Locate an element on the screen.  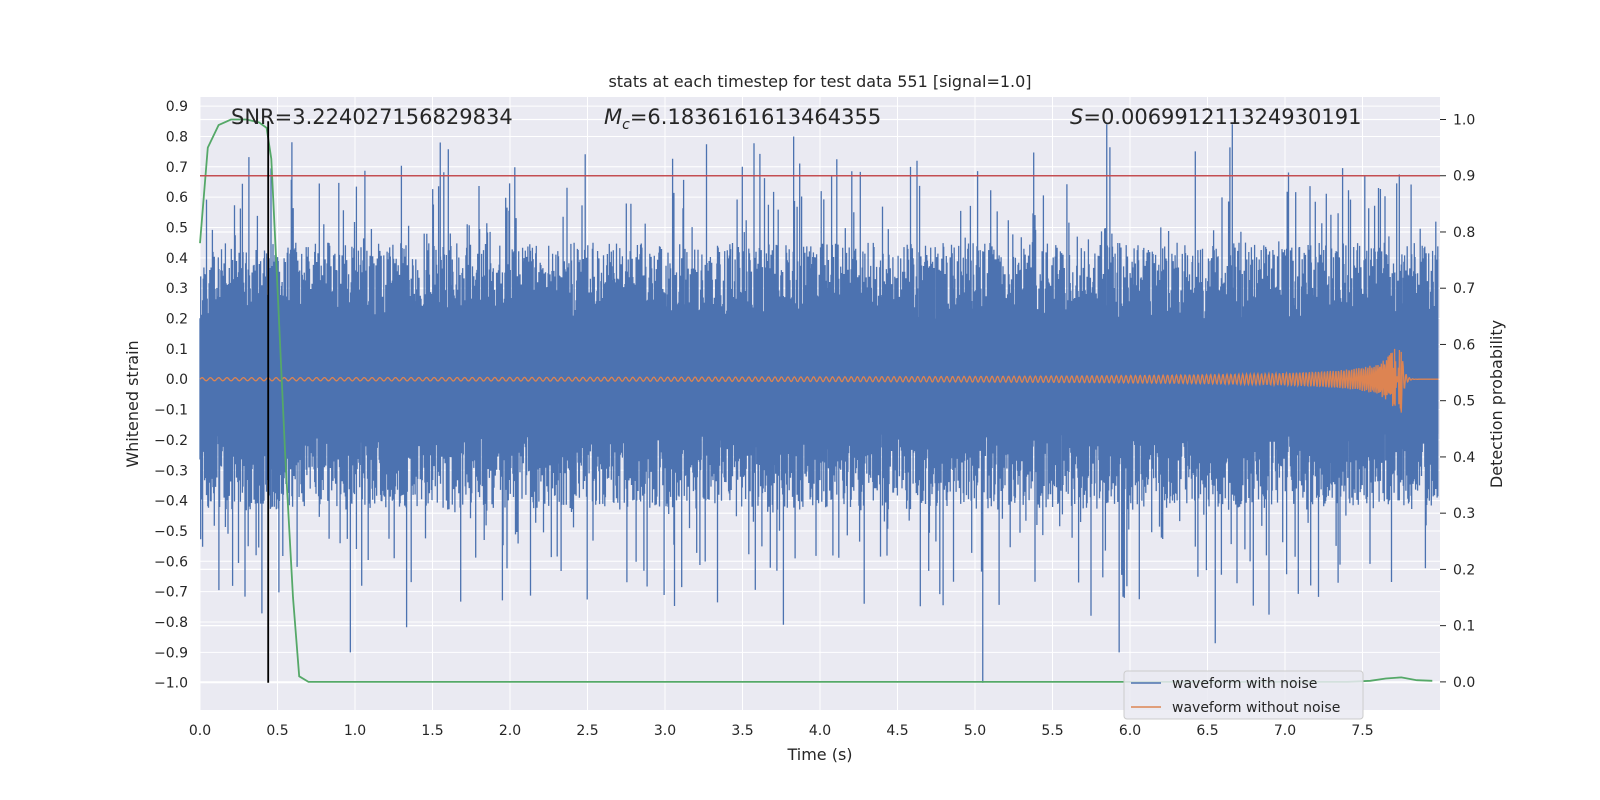
left-y-tick-label: −0.8 is located at coordinates (171, 623).